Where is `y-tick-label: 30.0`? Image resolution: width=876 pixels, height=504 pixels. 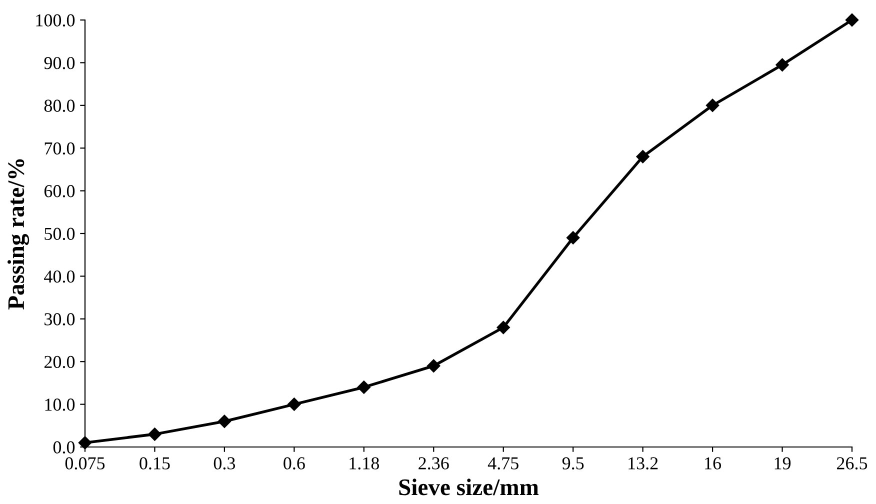
y-tick-label: 30.0 is located at coordinates (59, 319).